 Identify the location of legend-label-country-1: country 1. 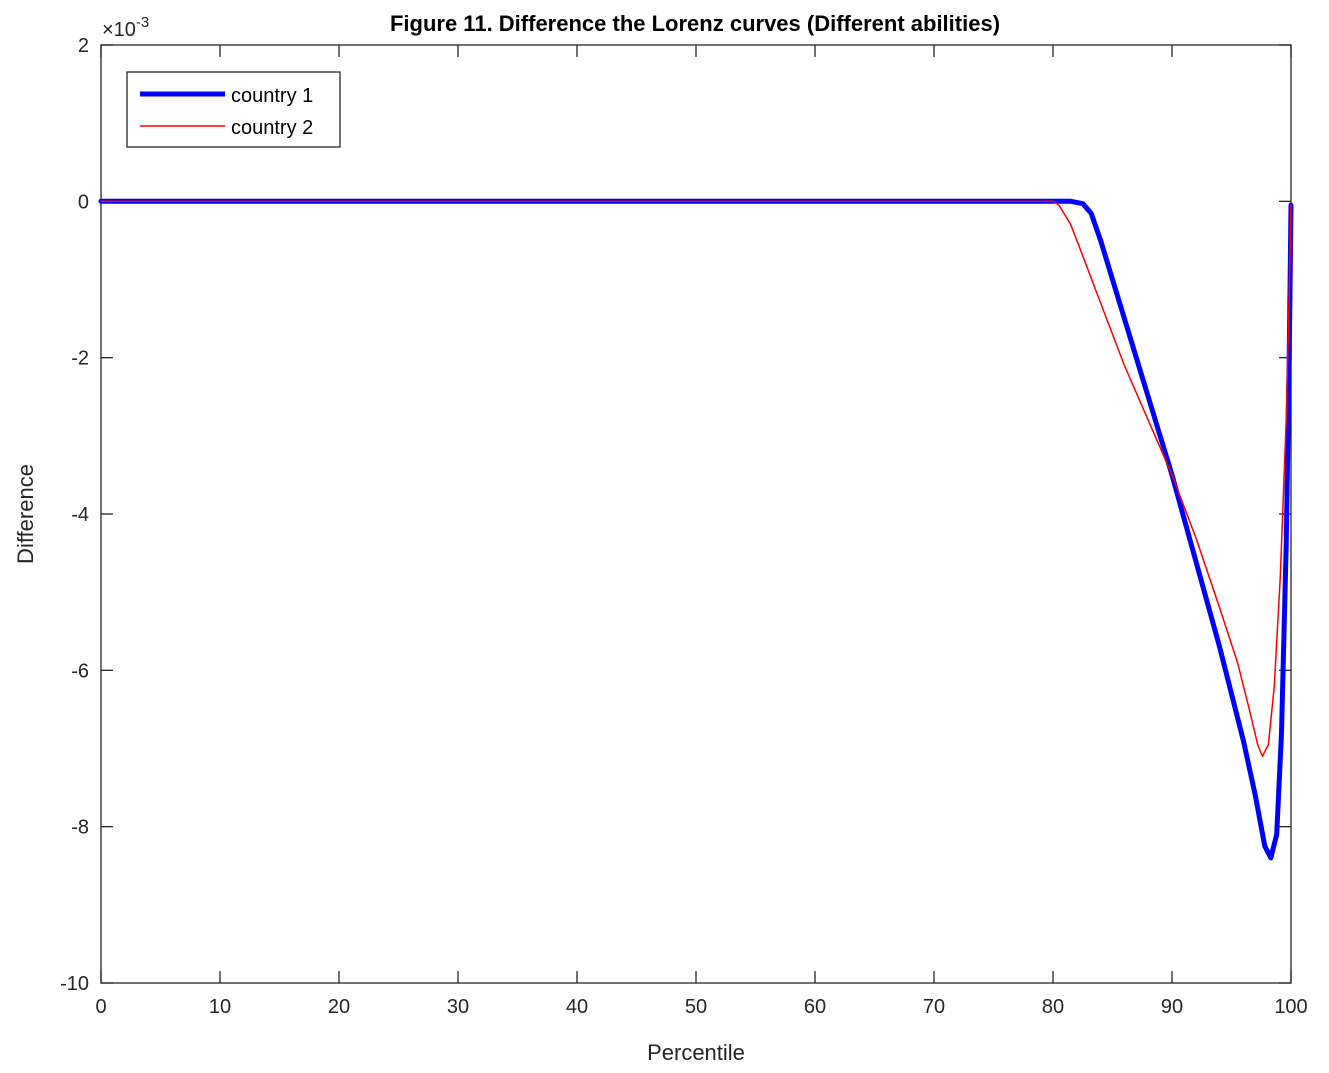
(272, 96).